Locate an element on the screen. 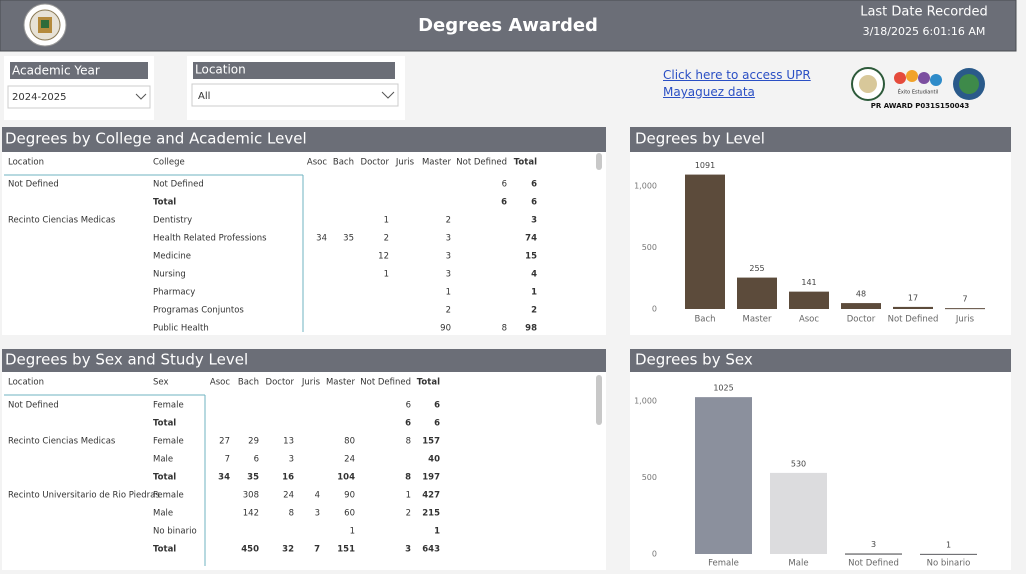  table-cell: 16 is located at coordinates (288, 478).